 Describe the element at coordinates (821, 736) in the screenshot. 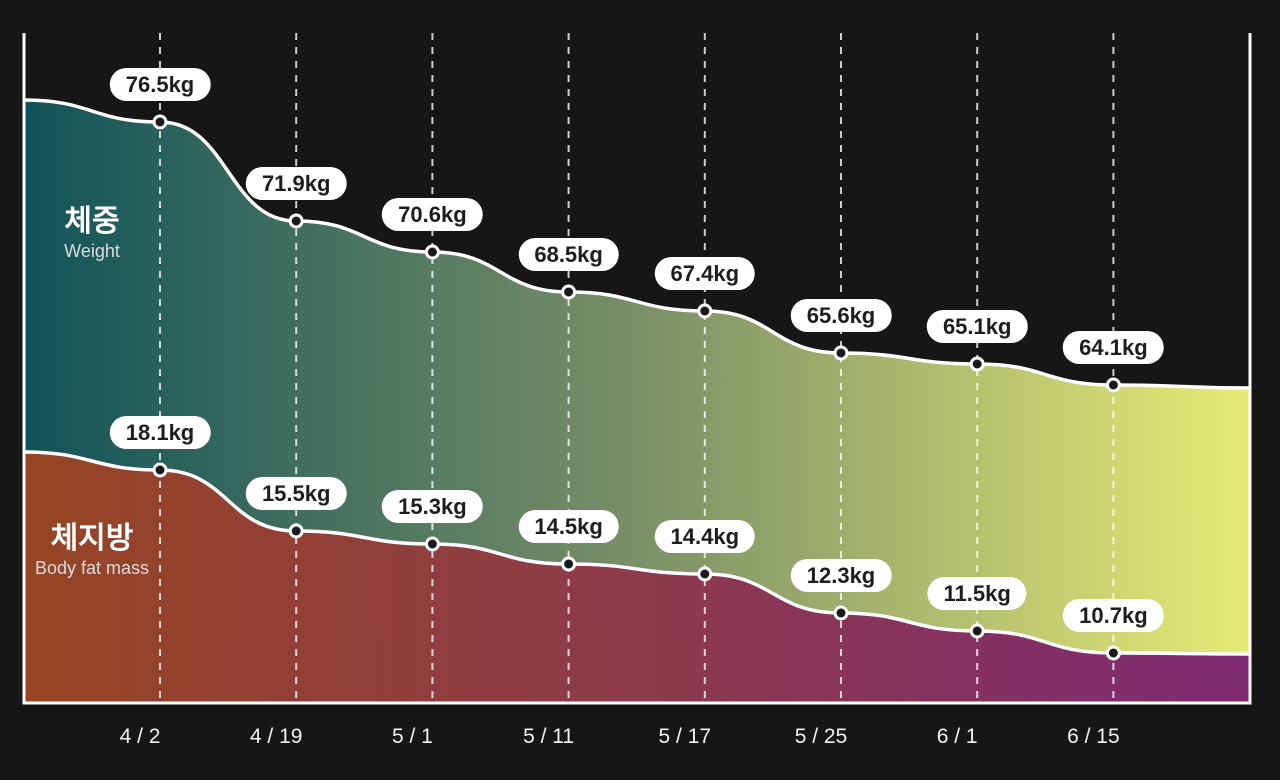

I see `x-axis-label: 5 / 25` at that location.